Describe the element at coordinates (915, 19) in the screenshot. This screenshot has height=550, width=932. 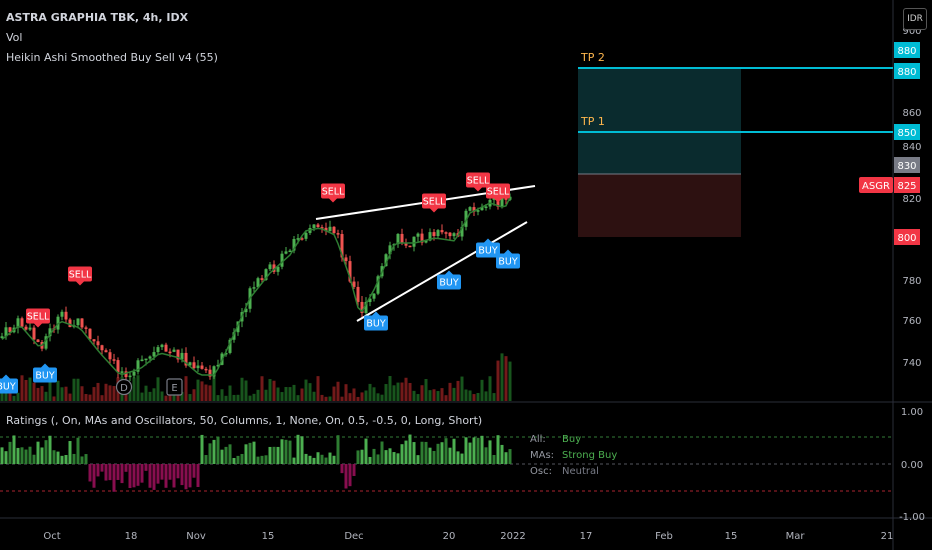
I see `currency-badge: IDR` at that location.